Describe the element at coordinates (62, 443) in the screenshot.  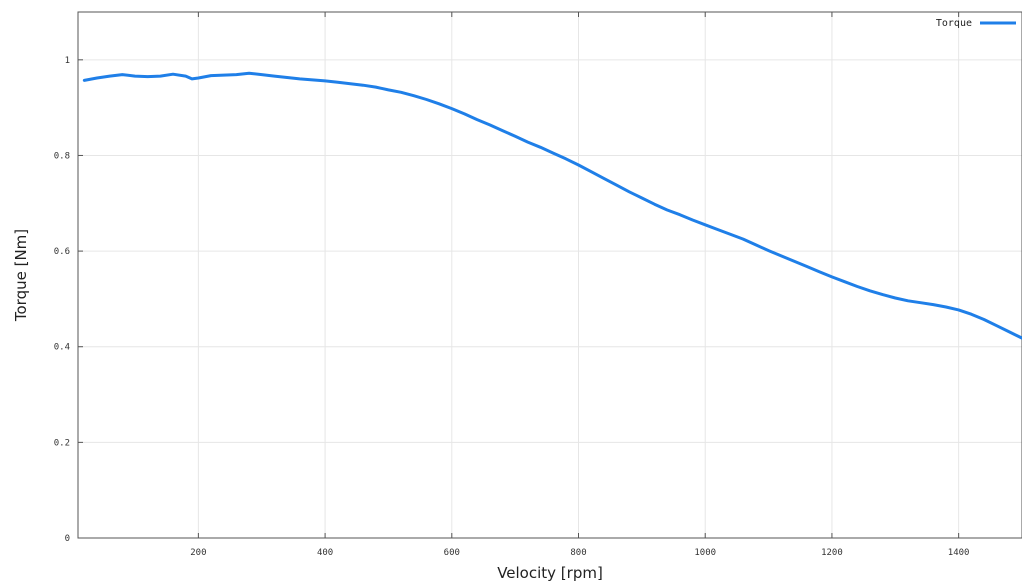
I see `y-tick-label: 0.2` at that location.